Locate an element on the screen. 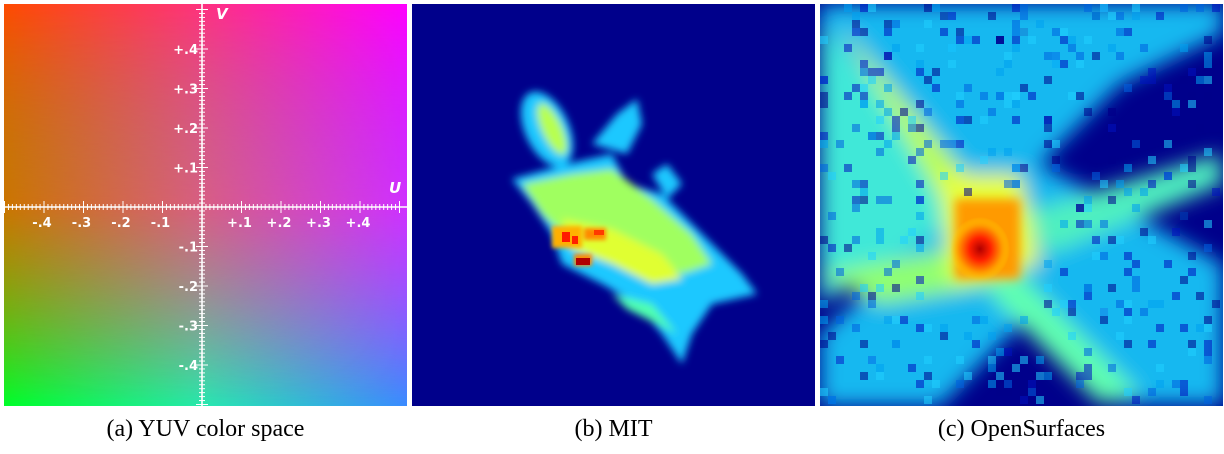 The height and width of the screenshot is (454, 1224). caption-mit: (b) MIT is located at coordinates (613, 429).